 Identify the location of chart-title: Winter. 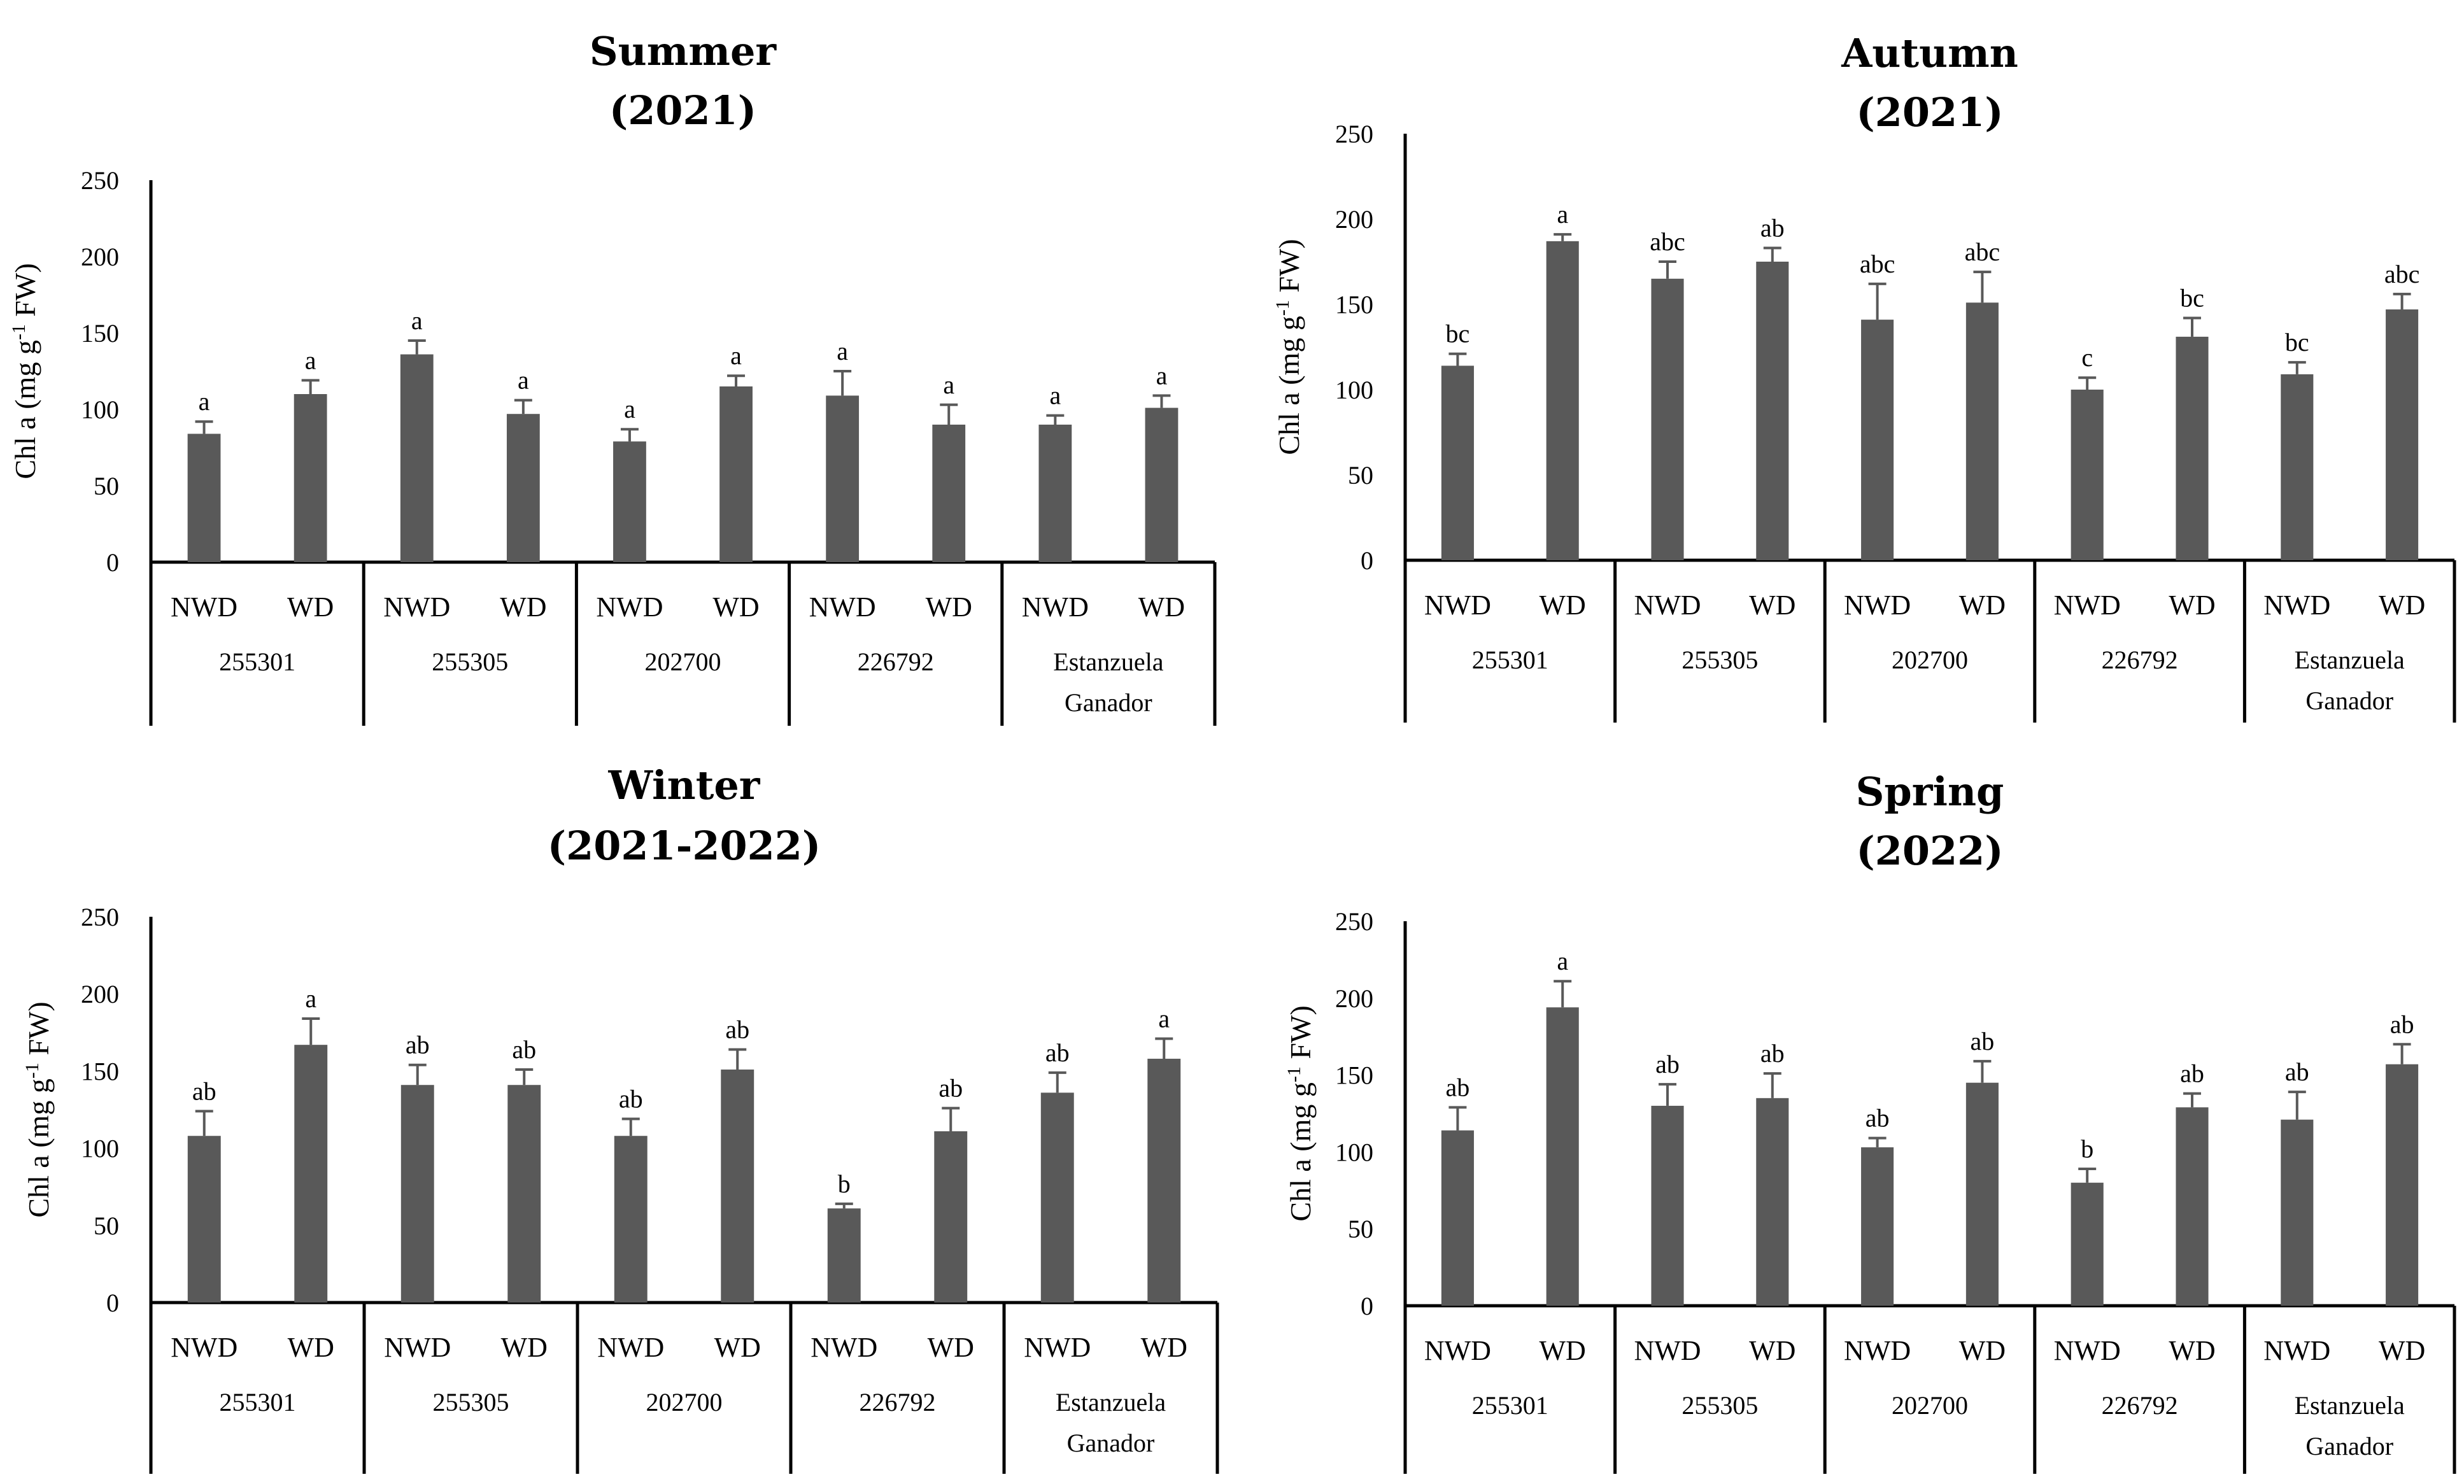
(685, 785).